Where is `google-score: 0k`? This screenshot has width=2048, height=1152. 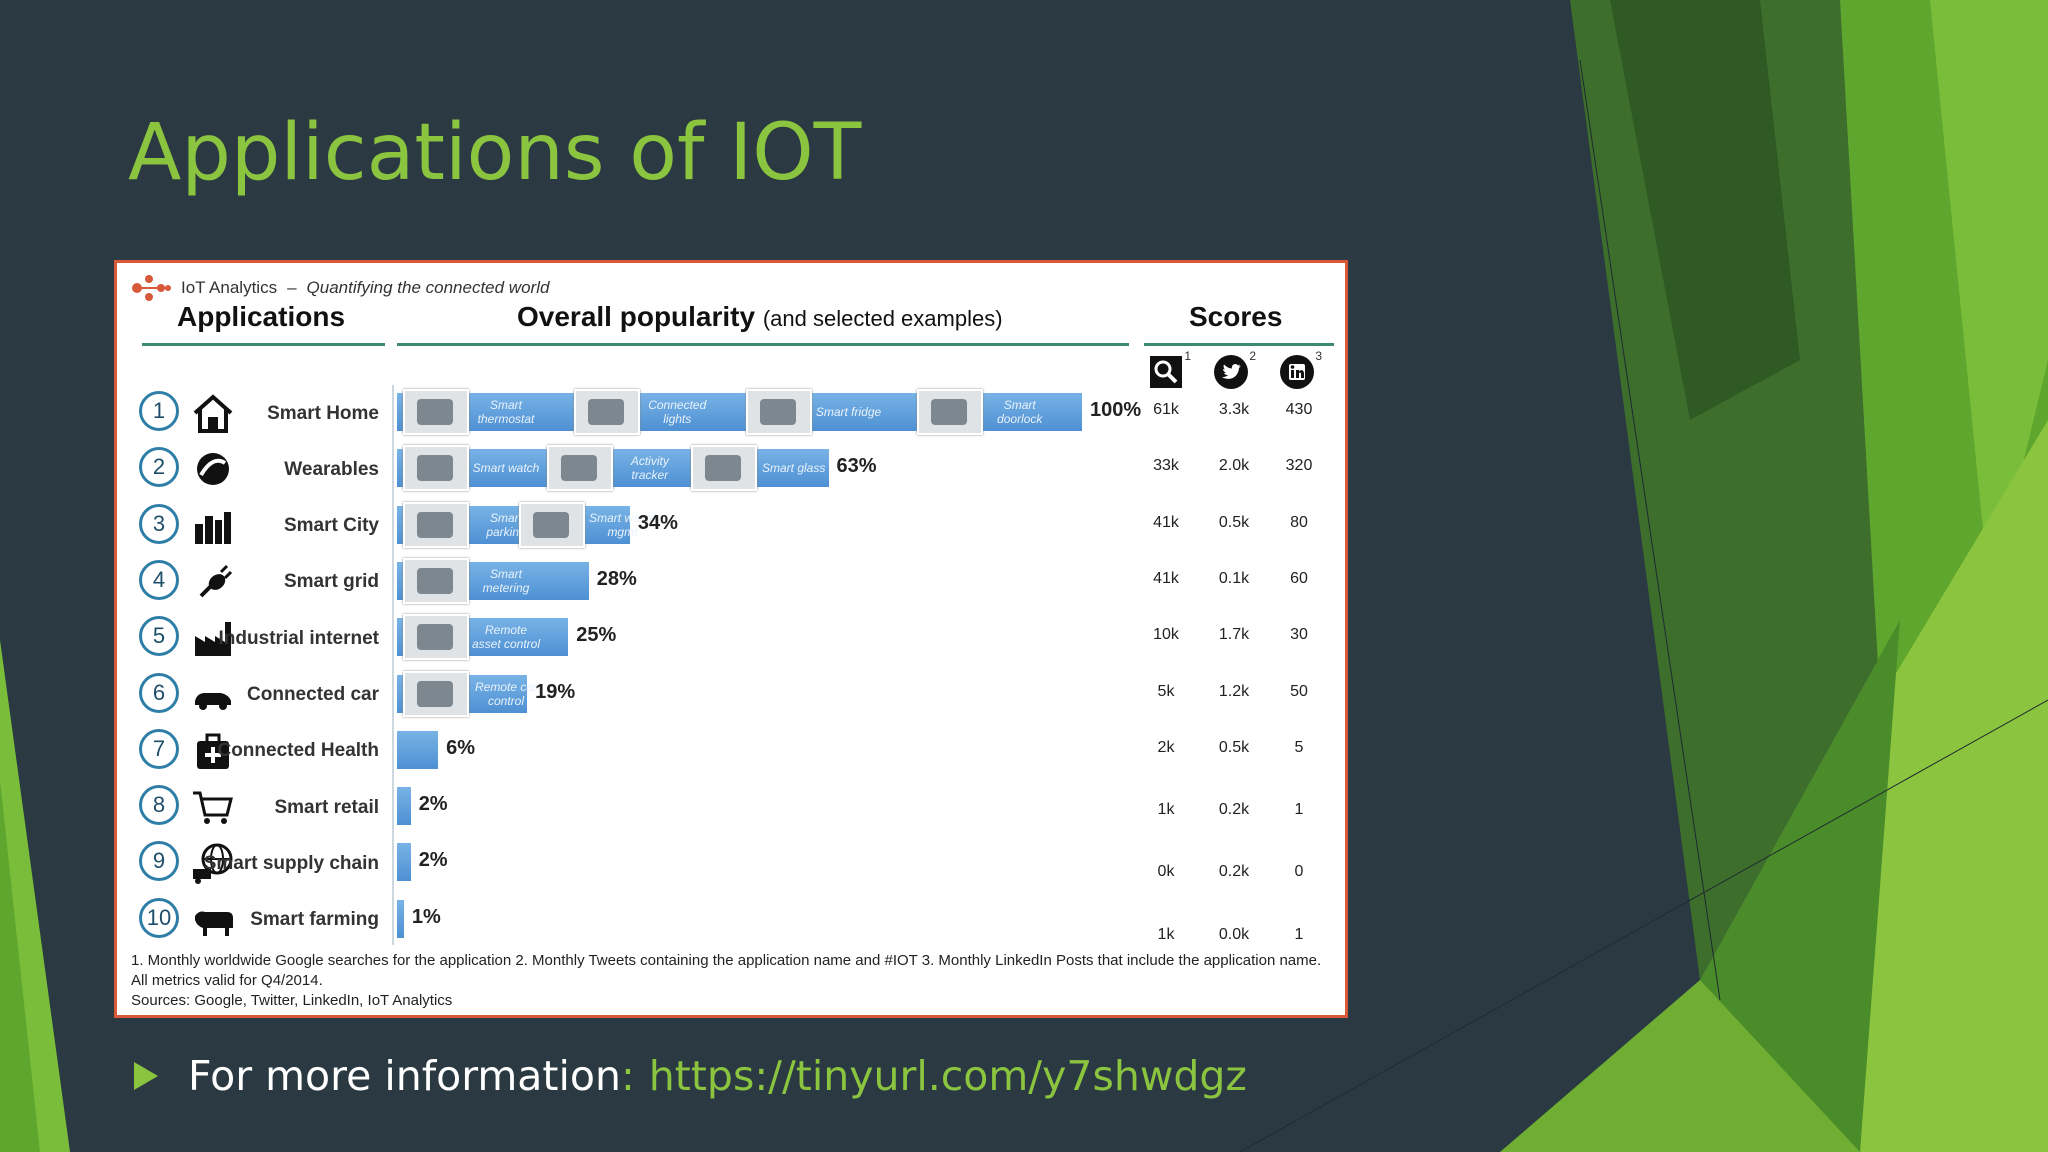
google-score: 0k is located at coordinates (1166, 872).